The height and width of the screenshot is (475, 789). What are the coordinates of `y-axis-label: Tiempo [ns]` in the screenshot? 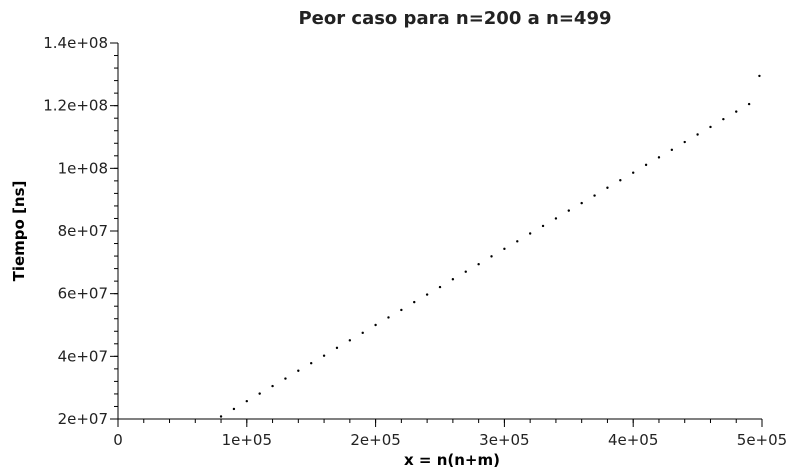 It's located at (19, 231).